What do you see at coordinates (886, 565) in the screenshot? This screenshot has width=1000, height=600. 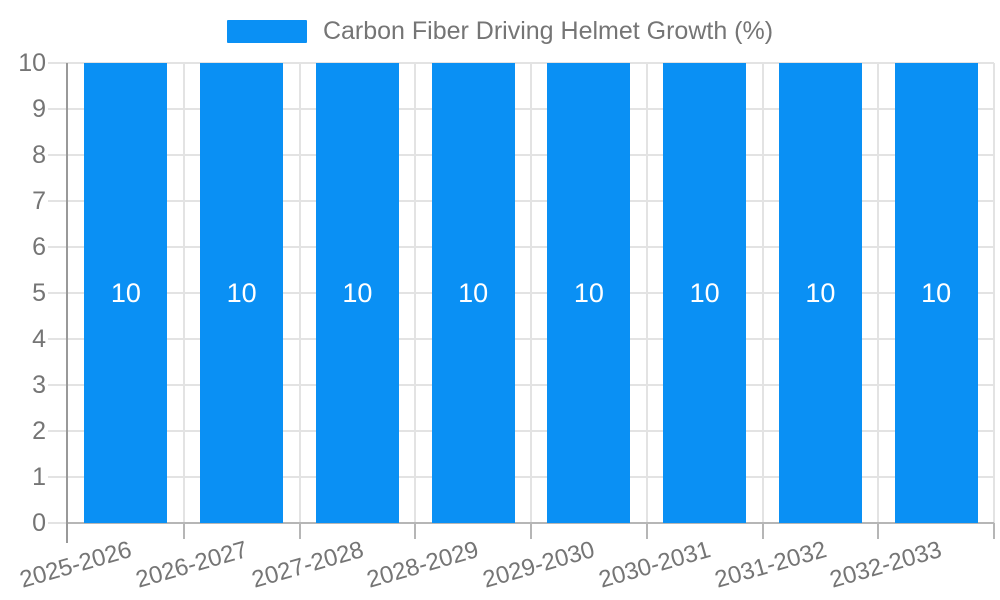 I see `x-axis-category-label: 2032-2033` at bounding box center [886, 565].